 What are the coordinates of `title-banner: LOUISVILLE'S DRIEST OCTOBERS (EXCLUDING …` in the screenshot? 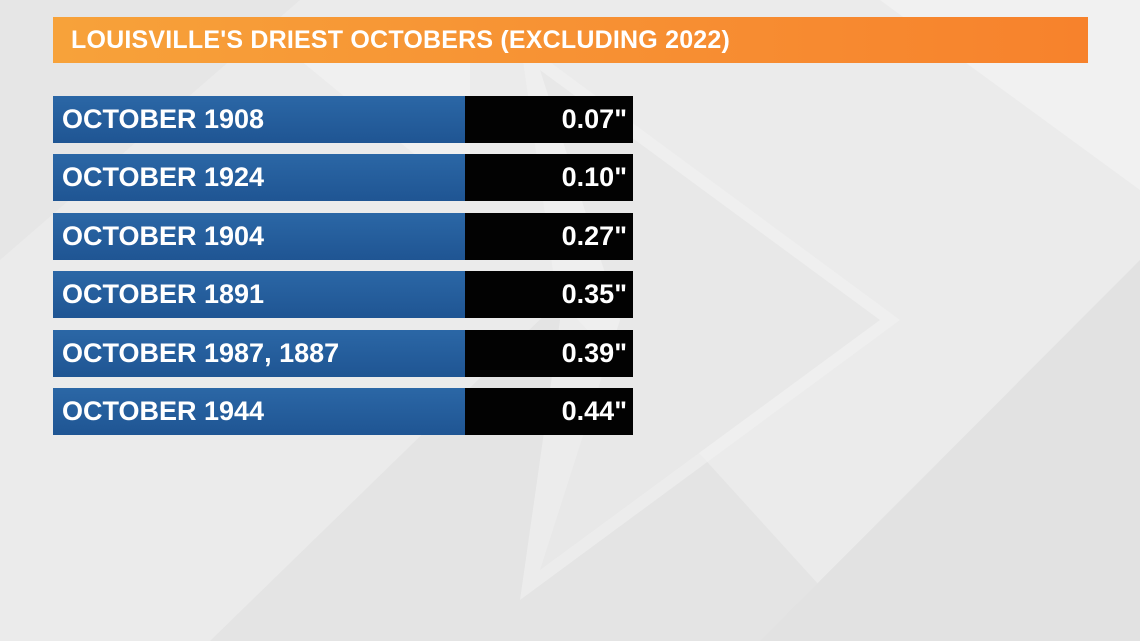 It's located at (570, 40).